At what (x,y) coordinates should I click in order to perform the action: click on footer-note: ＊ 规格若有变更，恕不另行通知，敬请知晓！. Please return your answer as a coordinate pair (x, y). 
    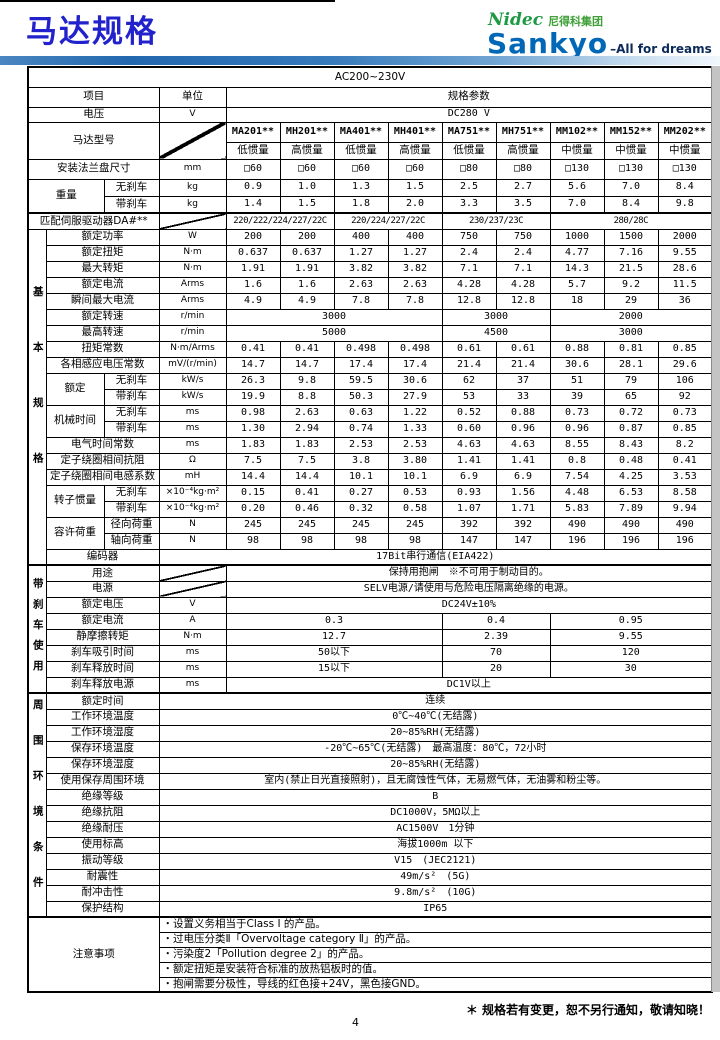
    Looking at the image, I should click on (587, 1010).